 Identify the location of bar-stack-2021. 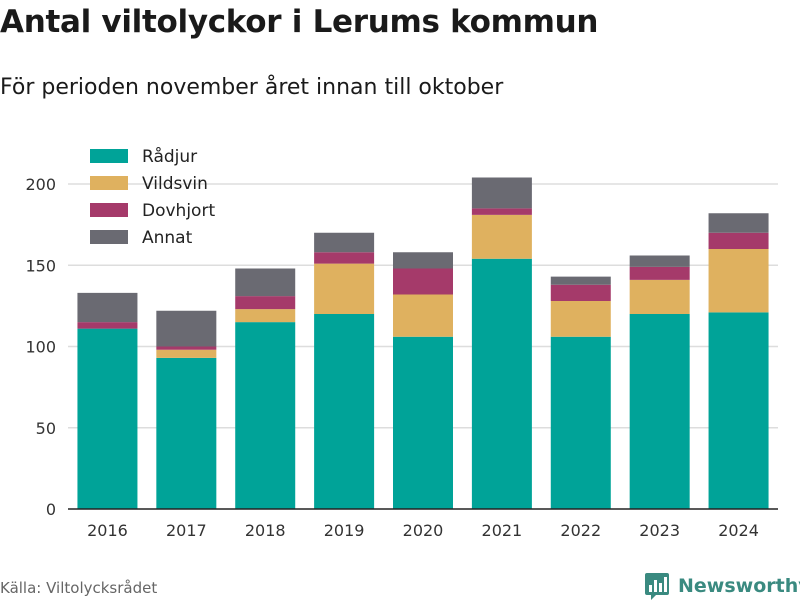
(501, 343).